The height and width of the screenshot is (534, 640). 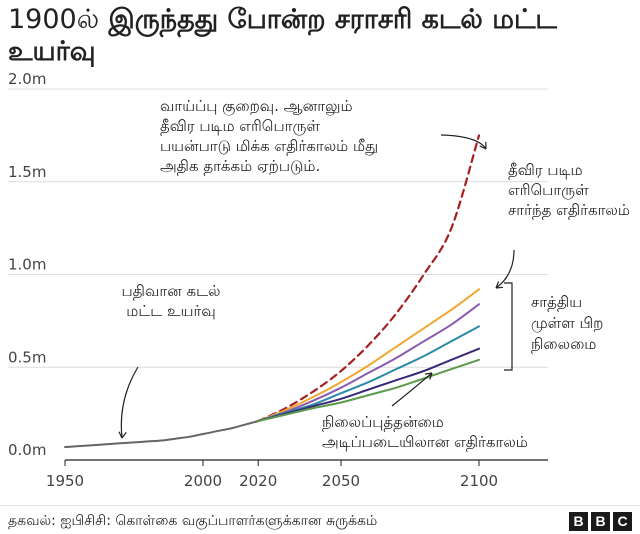 What do you see at coordinates (341, 481) in the screenshot?
I see `x-tick-label: 2050` at bounding box center [341, 481].